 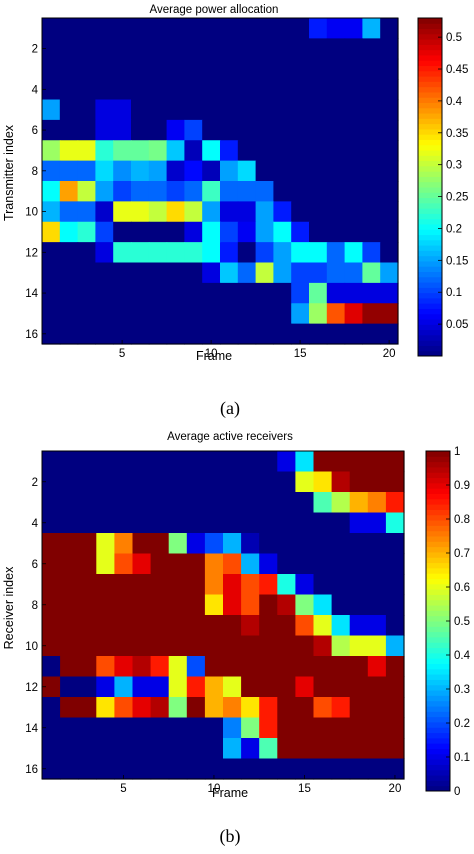 I want to click on colorbar-tick-label: 0.2, so click(x=454, y=229).